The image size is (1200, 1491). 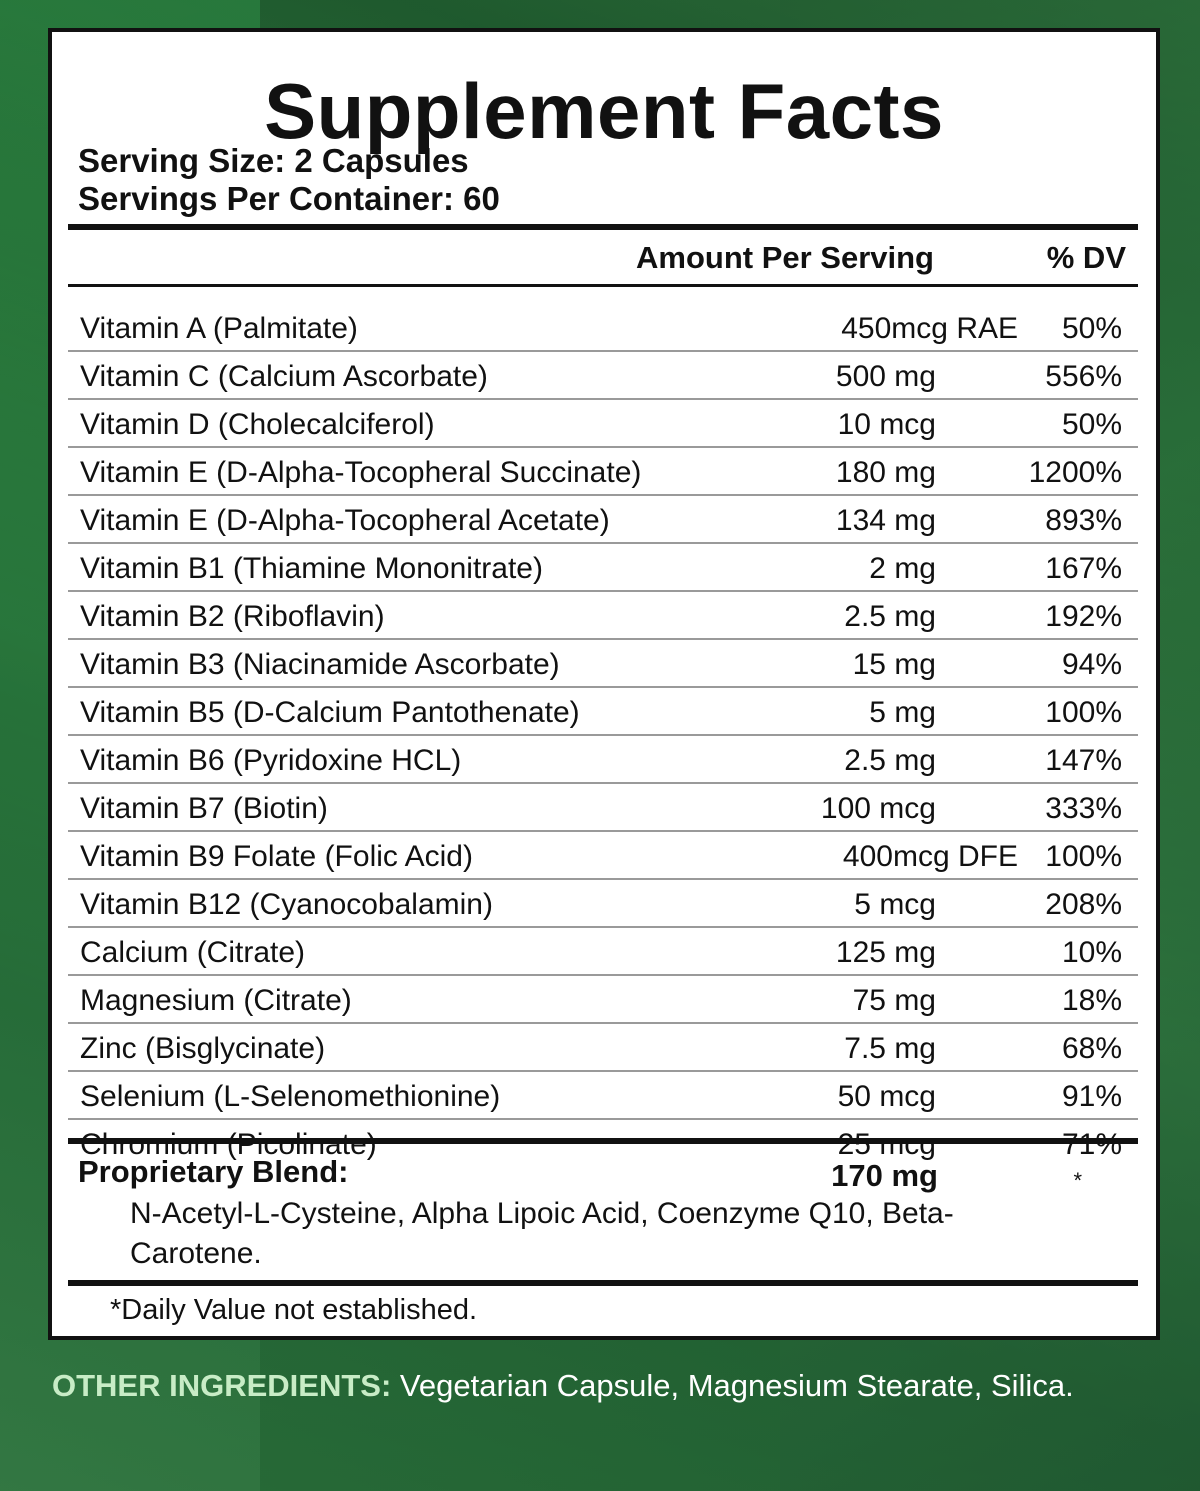 I want to click on nutrient-dv: 68%, so click(x=1091, y=1048).